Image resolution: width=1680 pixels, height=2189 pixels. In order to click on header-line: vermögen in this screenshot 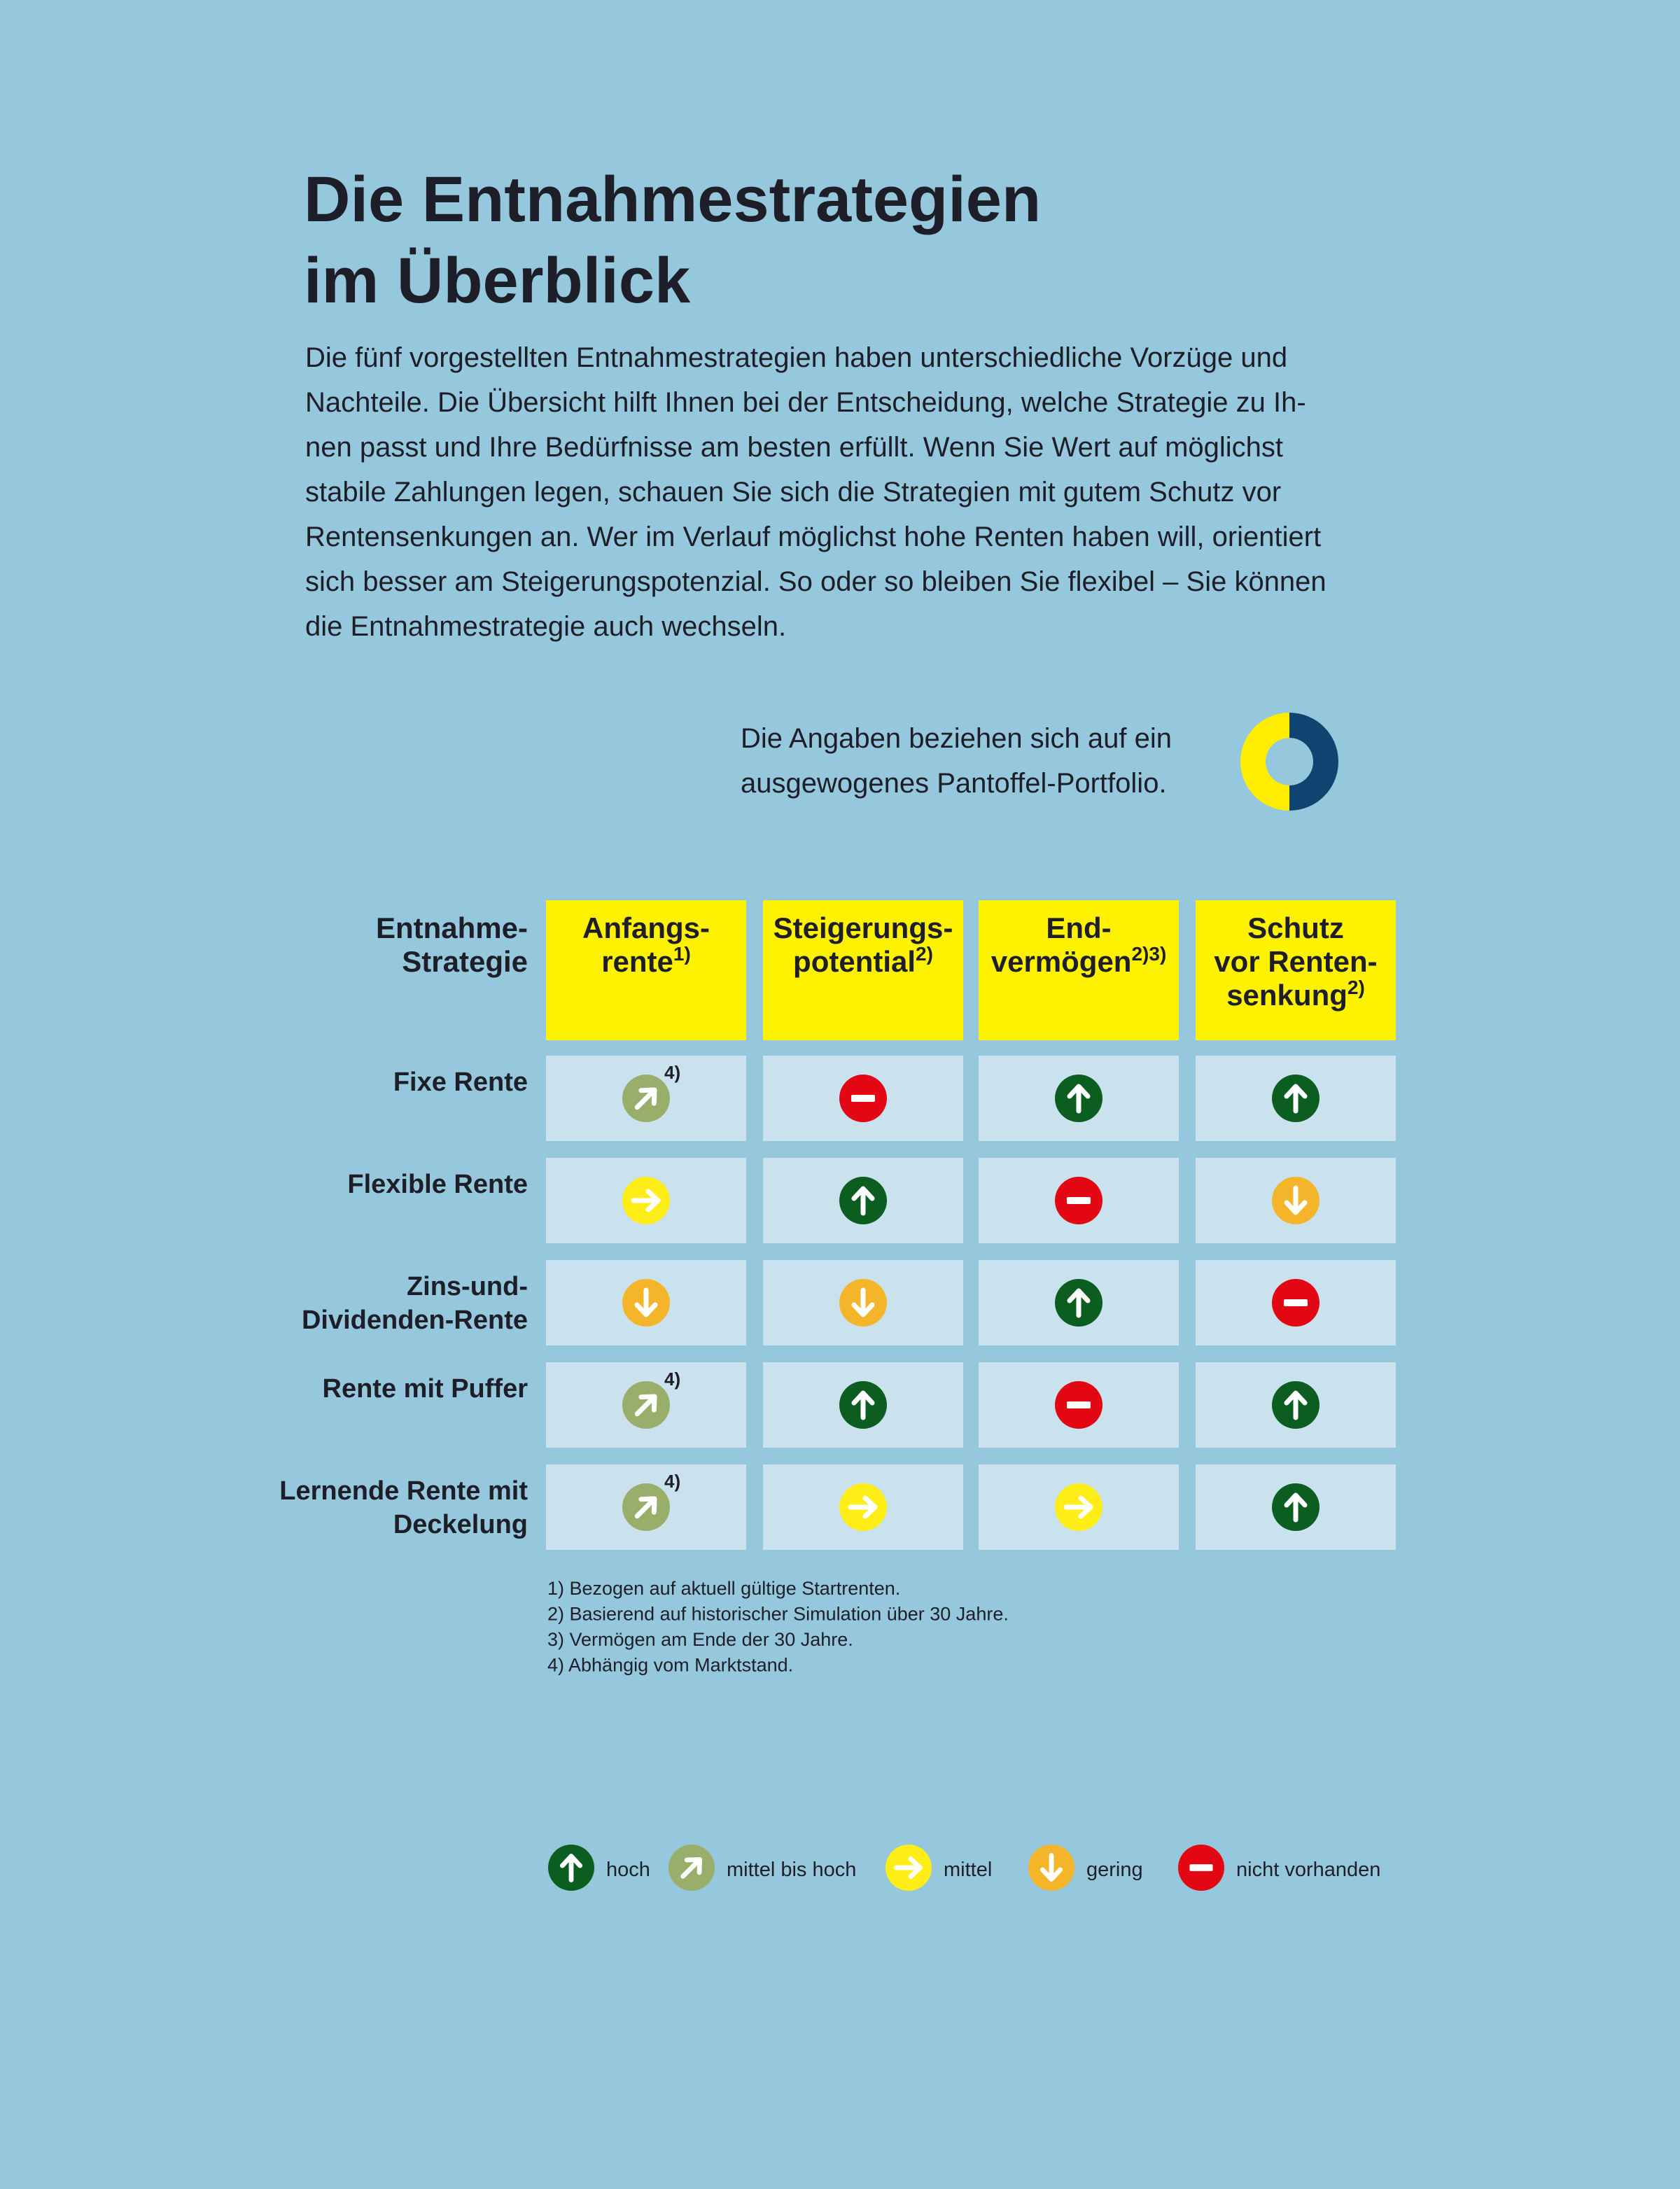, I will do `click(1061, 962)`.